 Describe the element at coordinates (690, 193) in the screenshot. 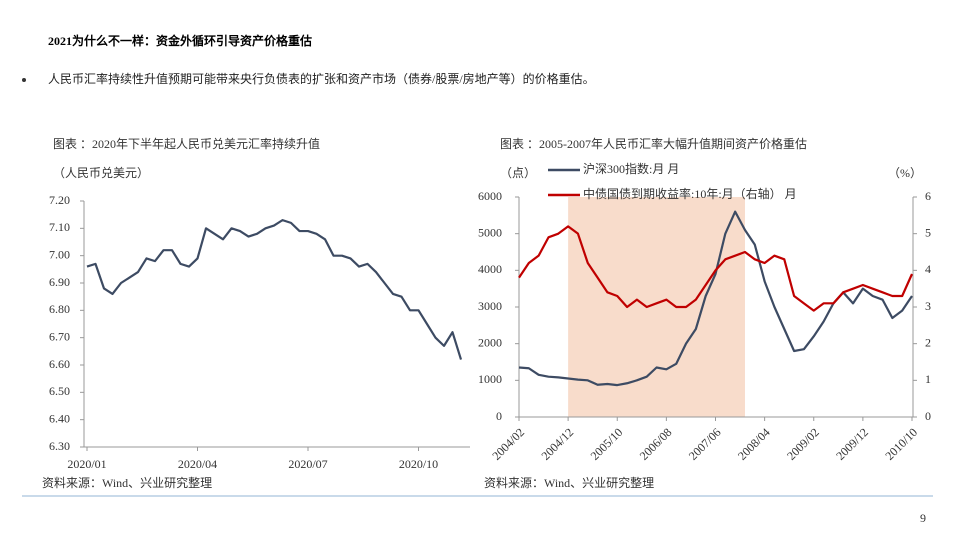

I see `legend-label: 中债国债到期收益率:10年:月（右轴） 月` at that location.